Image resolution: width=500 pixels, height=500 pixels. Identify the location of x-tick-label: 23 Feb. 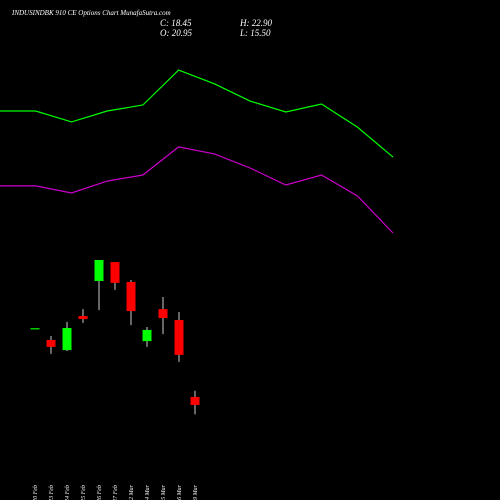
(52, 492).